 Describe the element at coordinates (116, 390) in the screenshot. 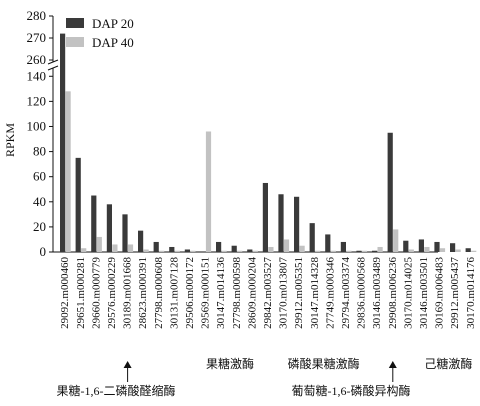

I see `group-label: 果糖-1,6-二磷酸醛缩酶` at that location.